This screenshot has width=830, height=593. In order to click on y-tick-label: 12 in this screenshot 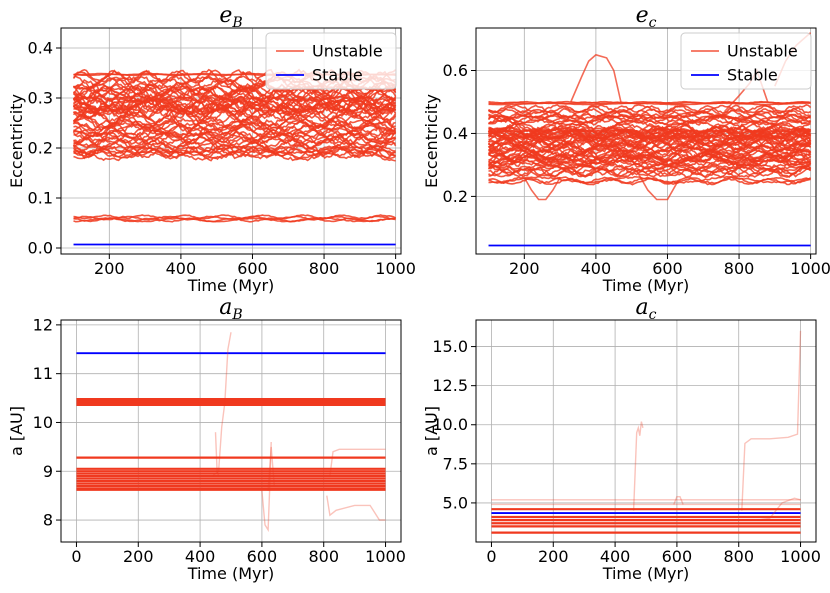, I will do `click(43, 324)`.